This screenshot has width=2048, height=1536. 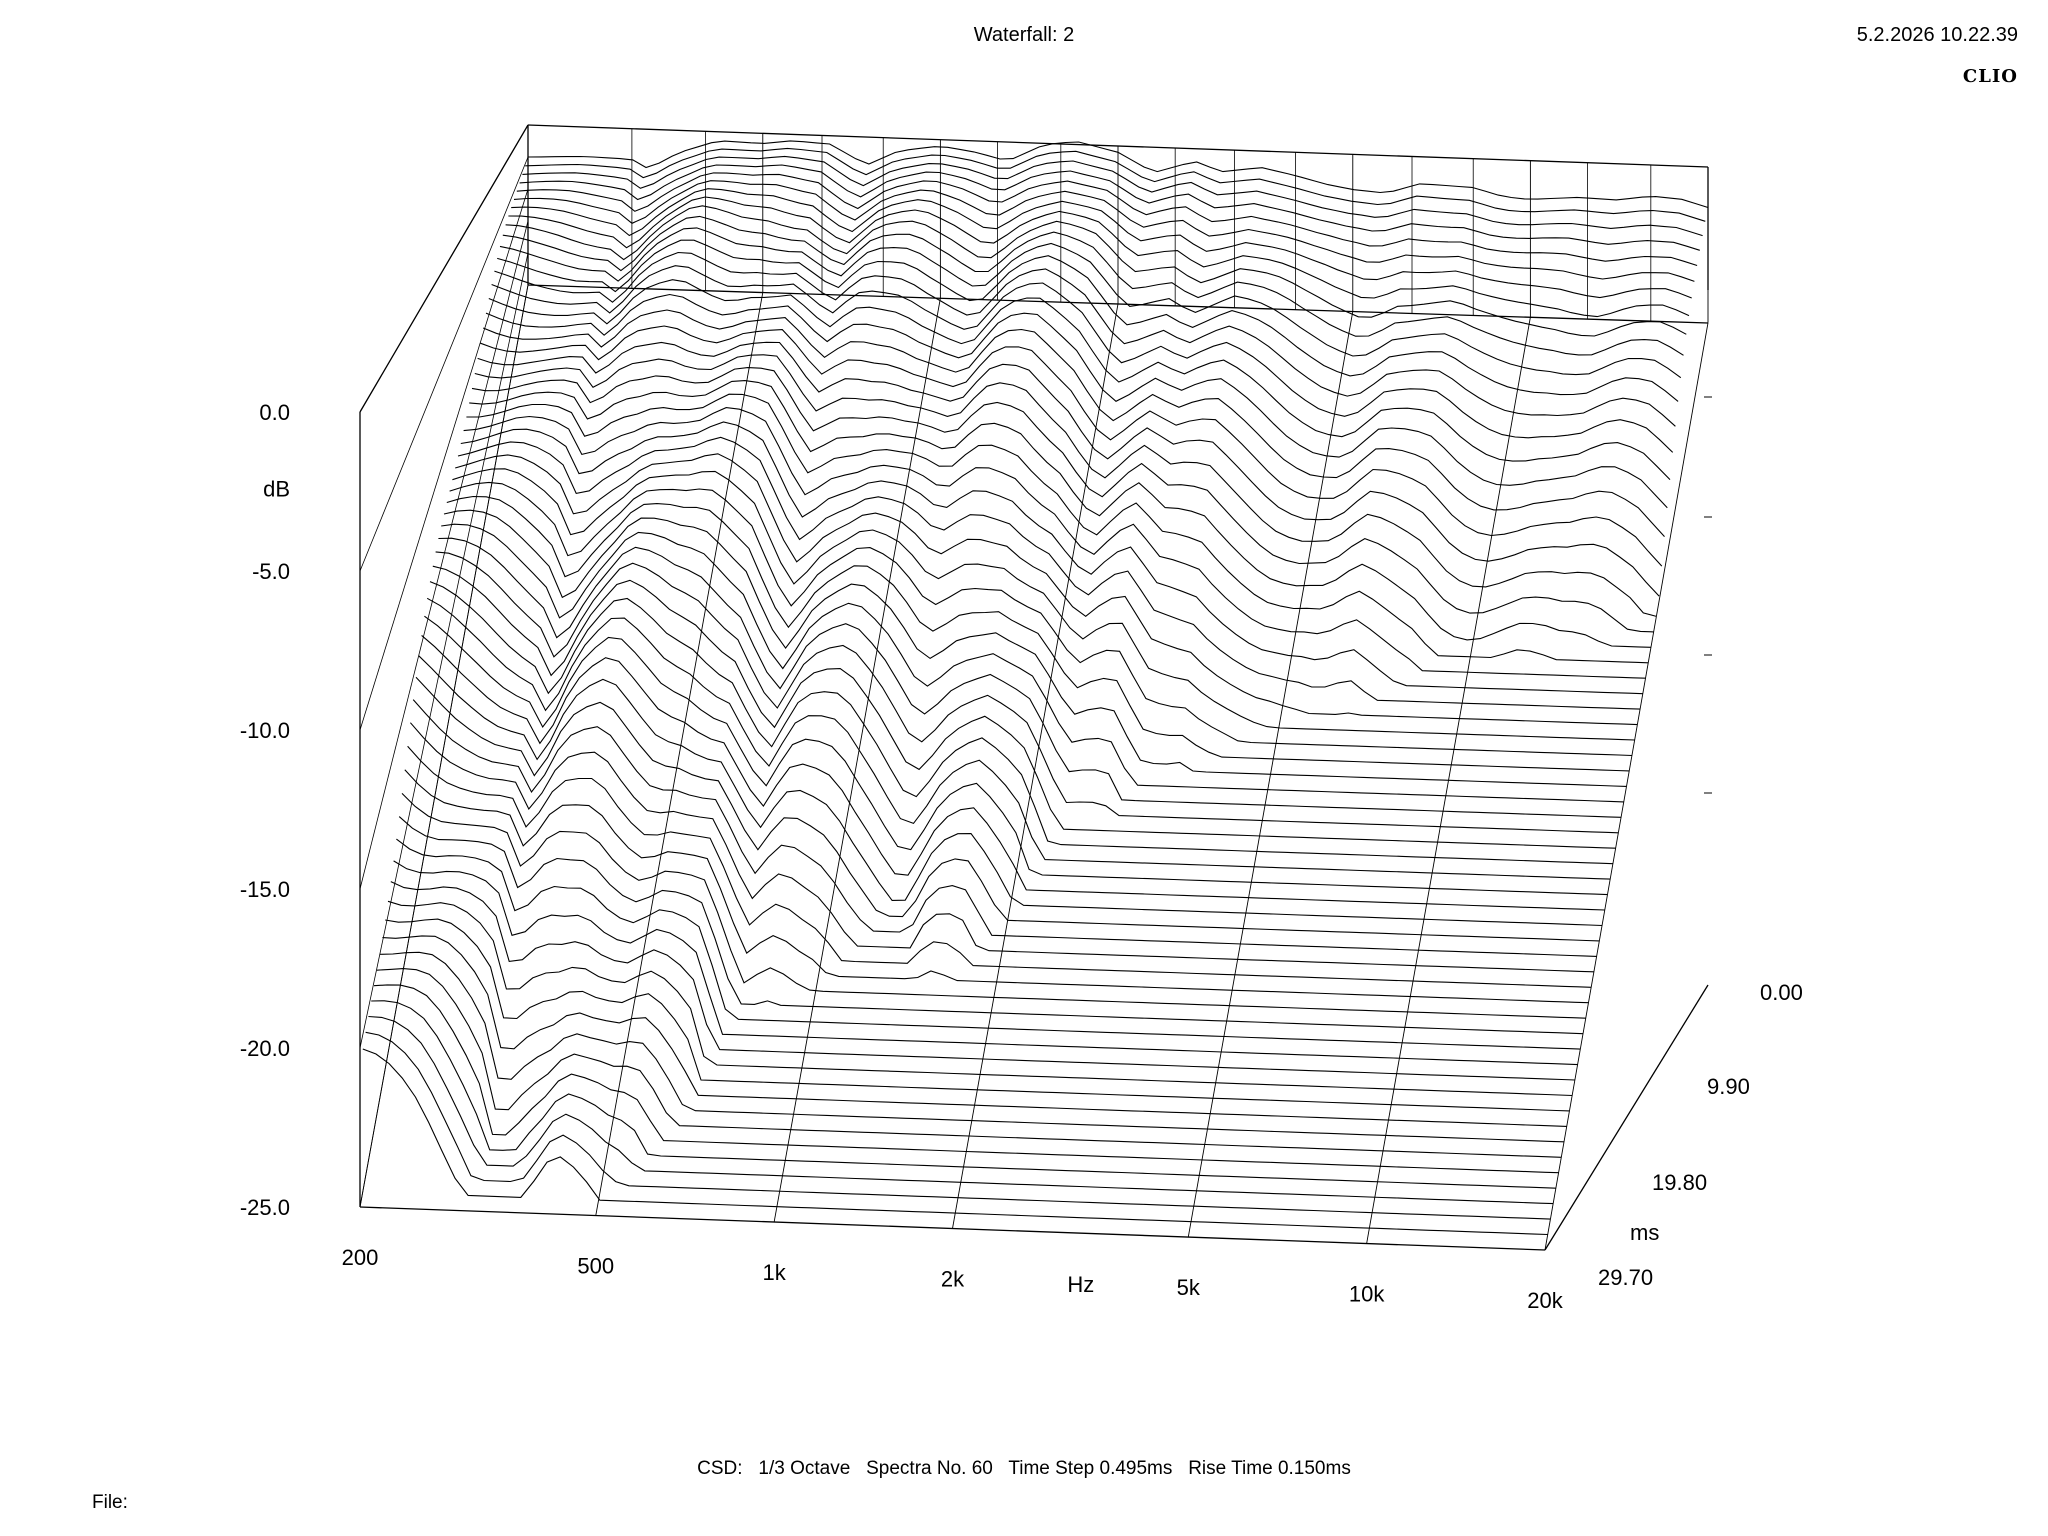 What do you see at coordinates (775, 1272) in the screenshot?
I see `x-tick-label: 1k` at bounding box center [775, 1272].